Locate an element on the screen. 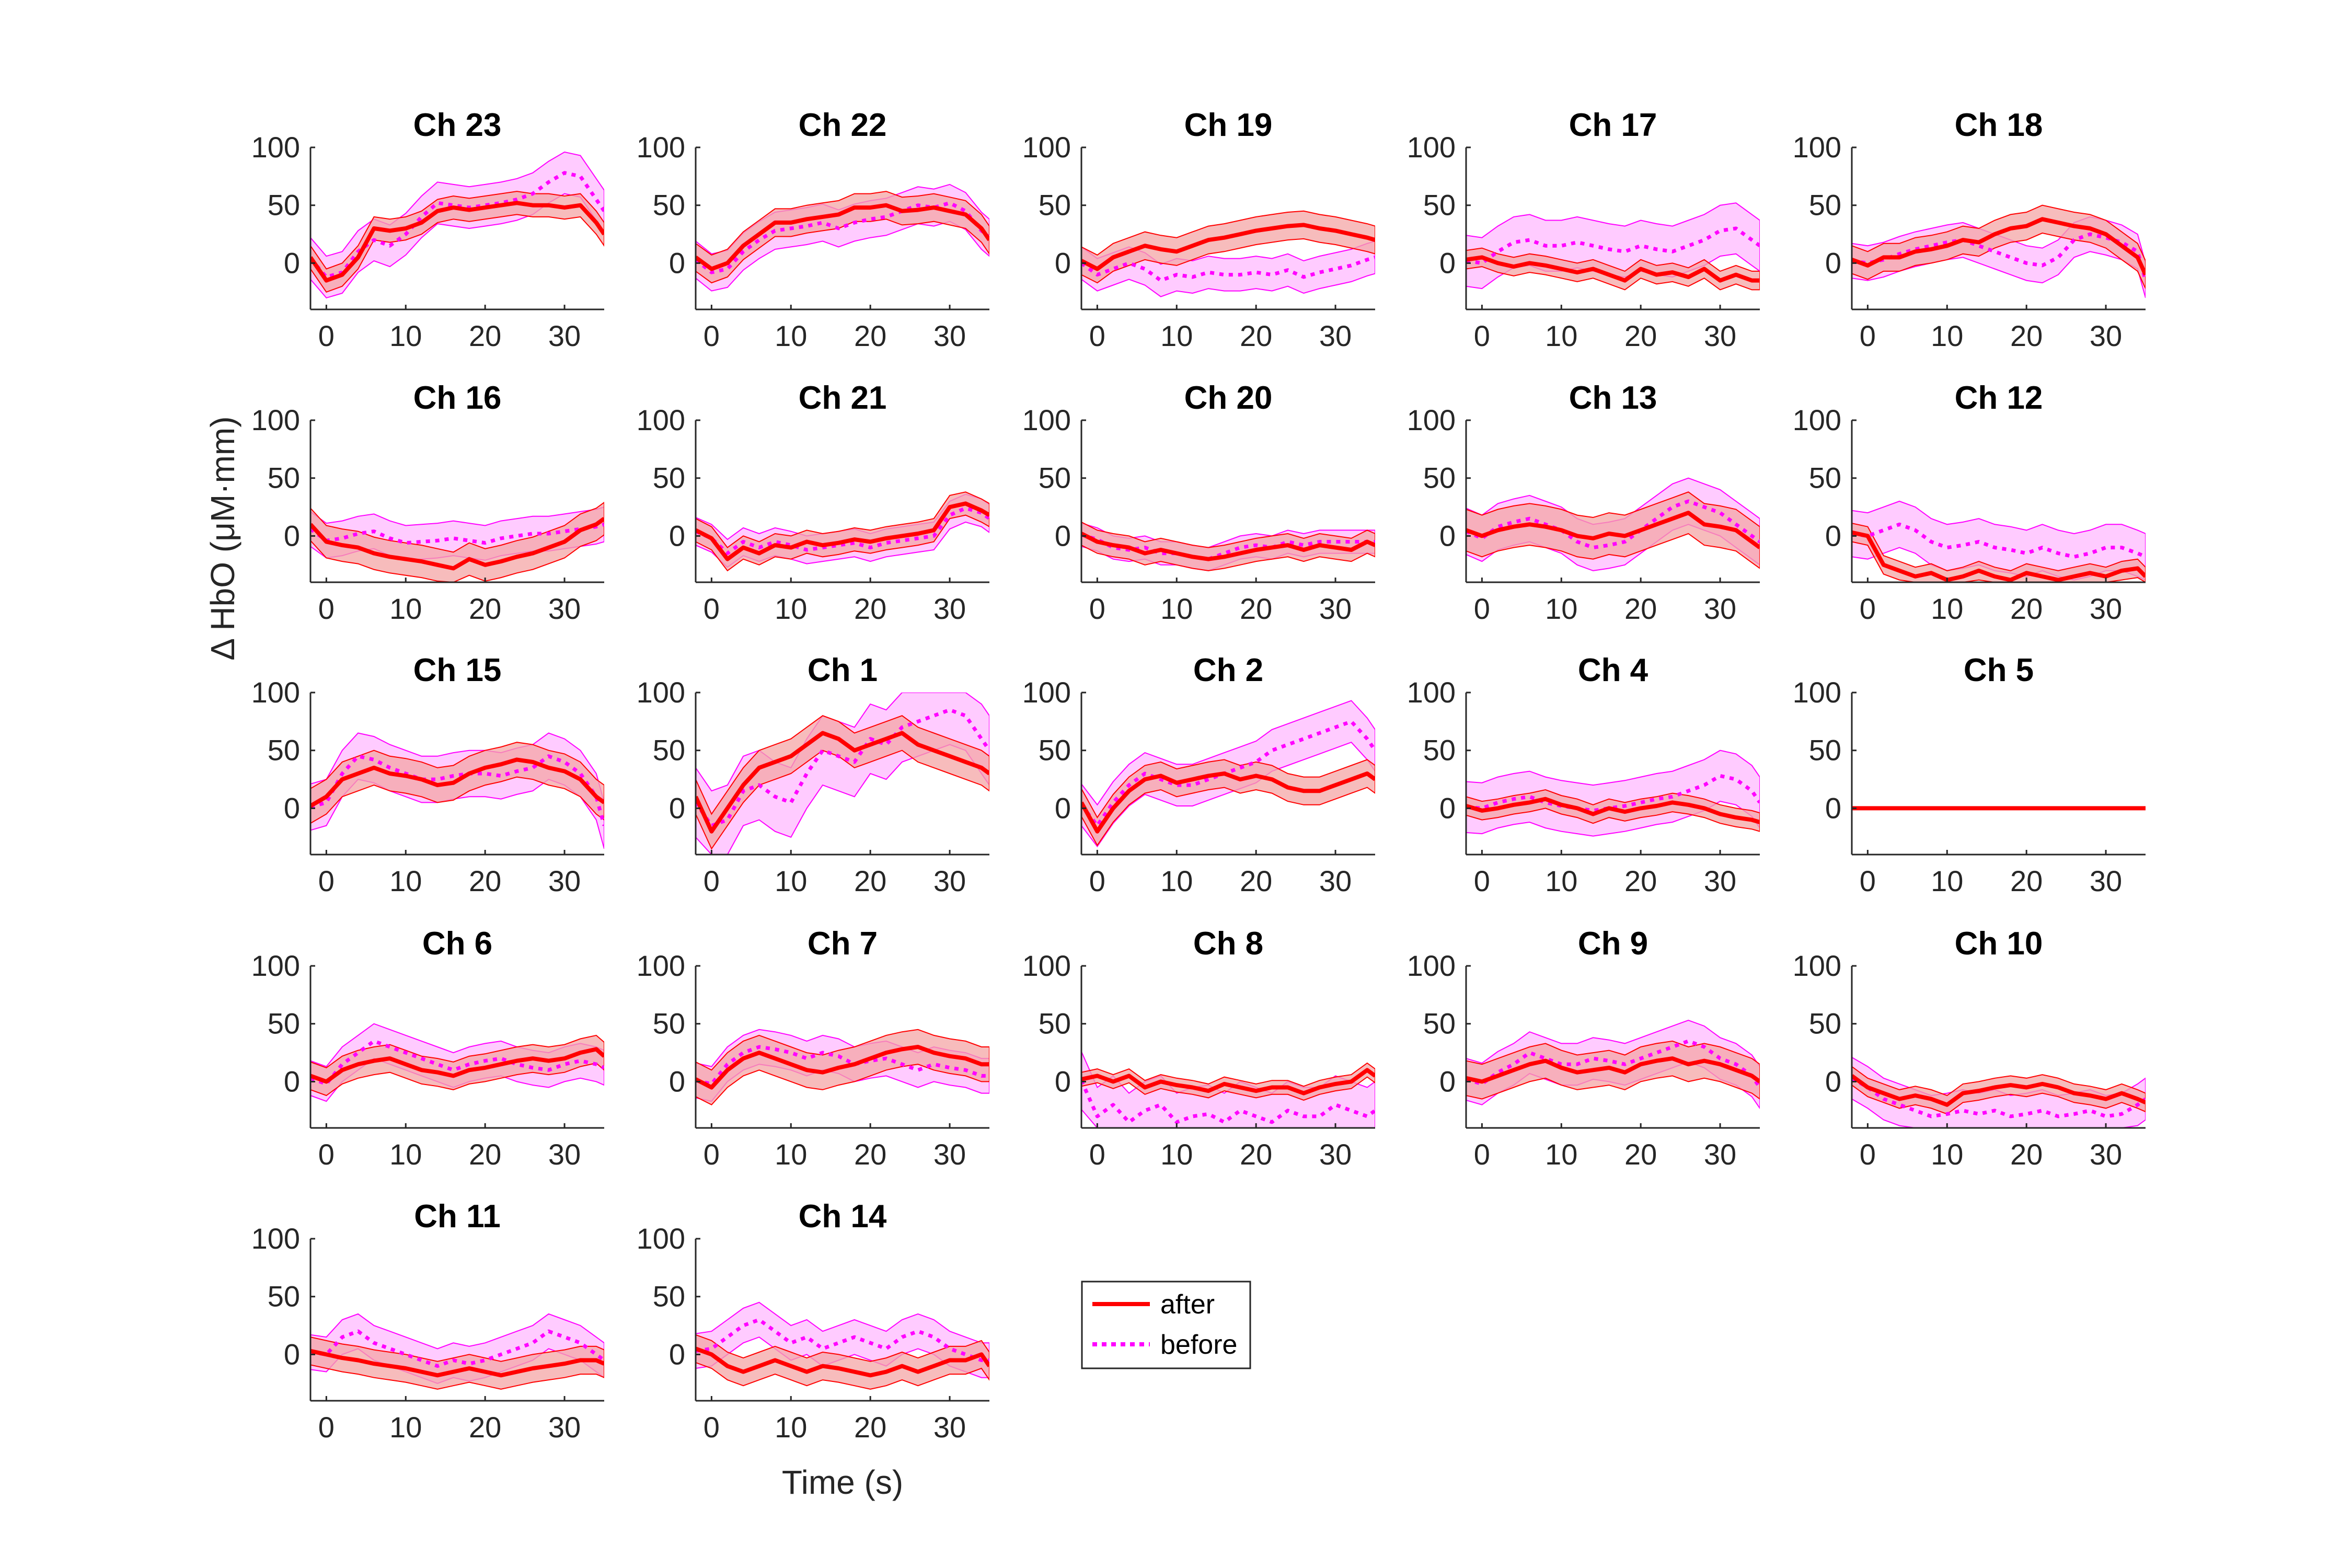  panel-title: Ch 21 is located at coordinates (843, 398).